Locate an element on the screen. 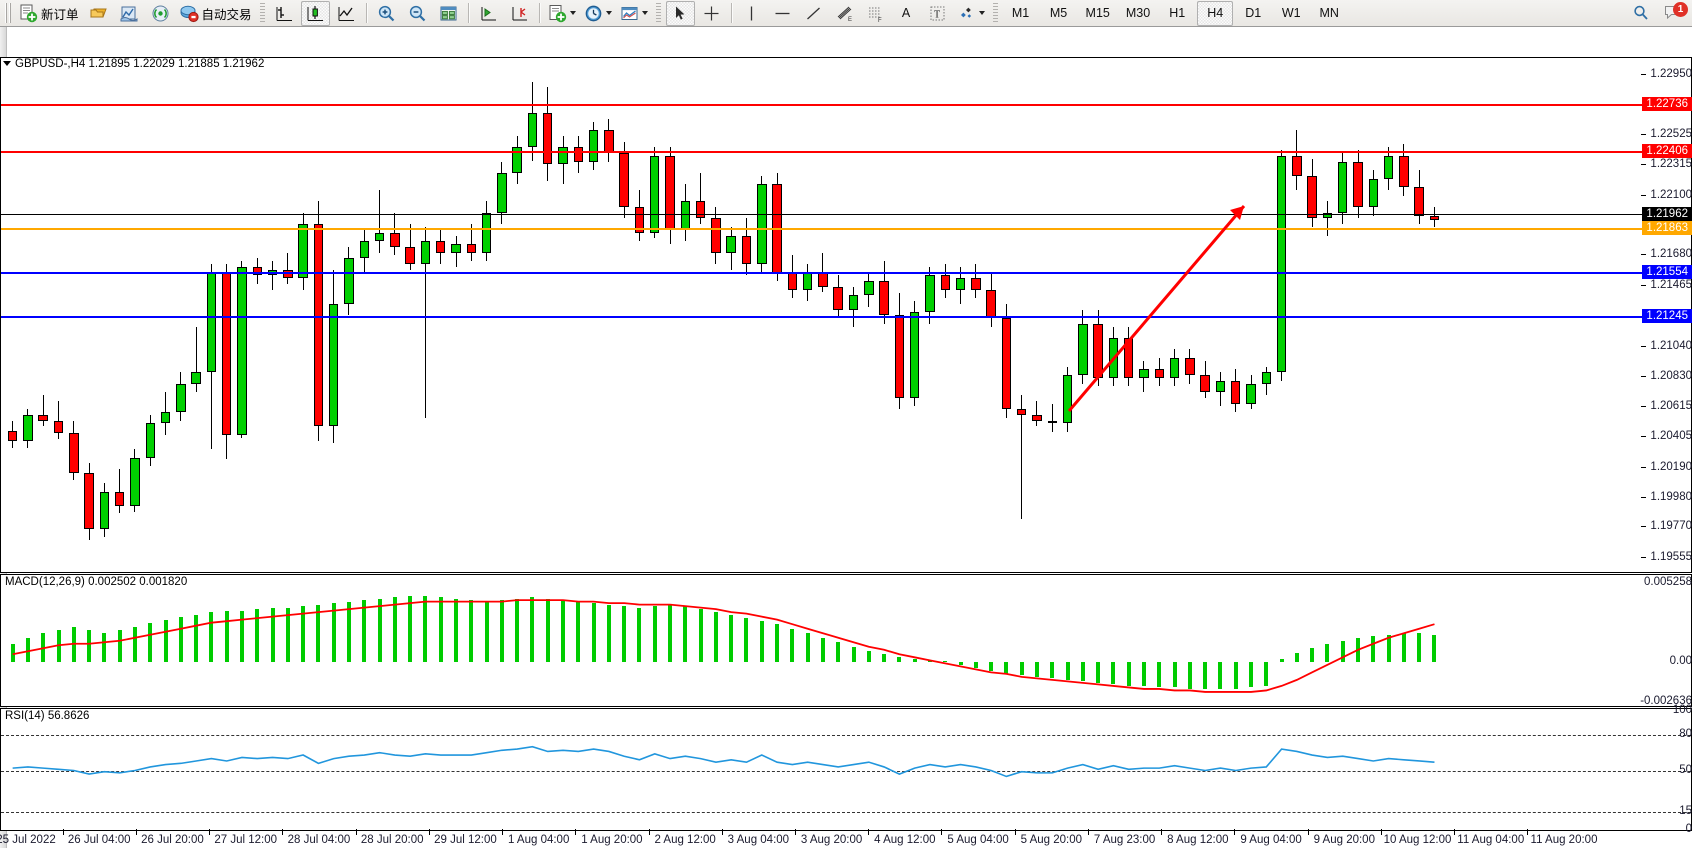 This screenshot has height=848, width=1692. objects-button is located at coordinates (971, 13).